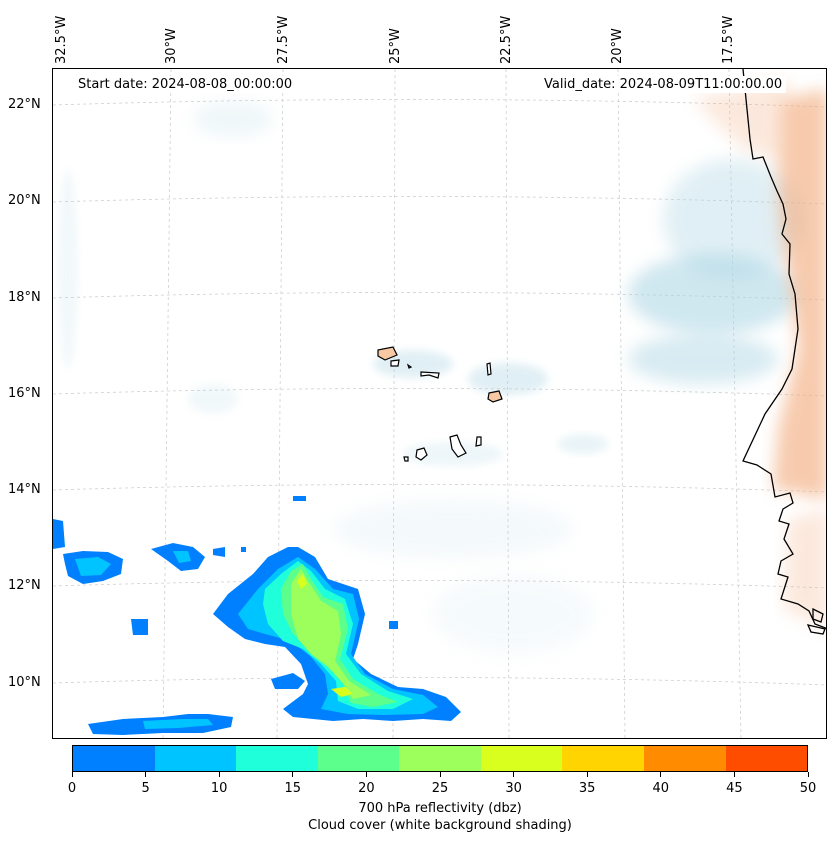 The image size is (837, 843). Describe the element at coordinates (734, 788) in the screenshot. I see `colorbar-tick-label: 45` at that location.